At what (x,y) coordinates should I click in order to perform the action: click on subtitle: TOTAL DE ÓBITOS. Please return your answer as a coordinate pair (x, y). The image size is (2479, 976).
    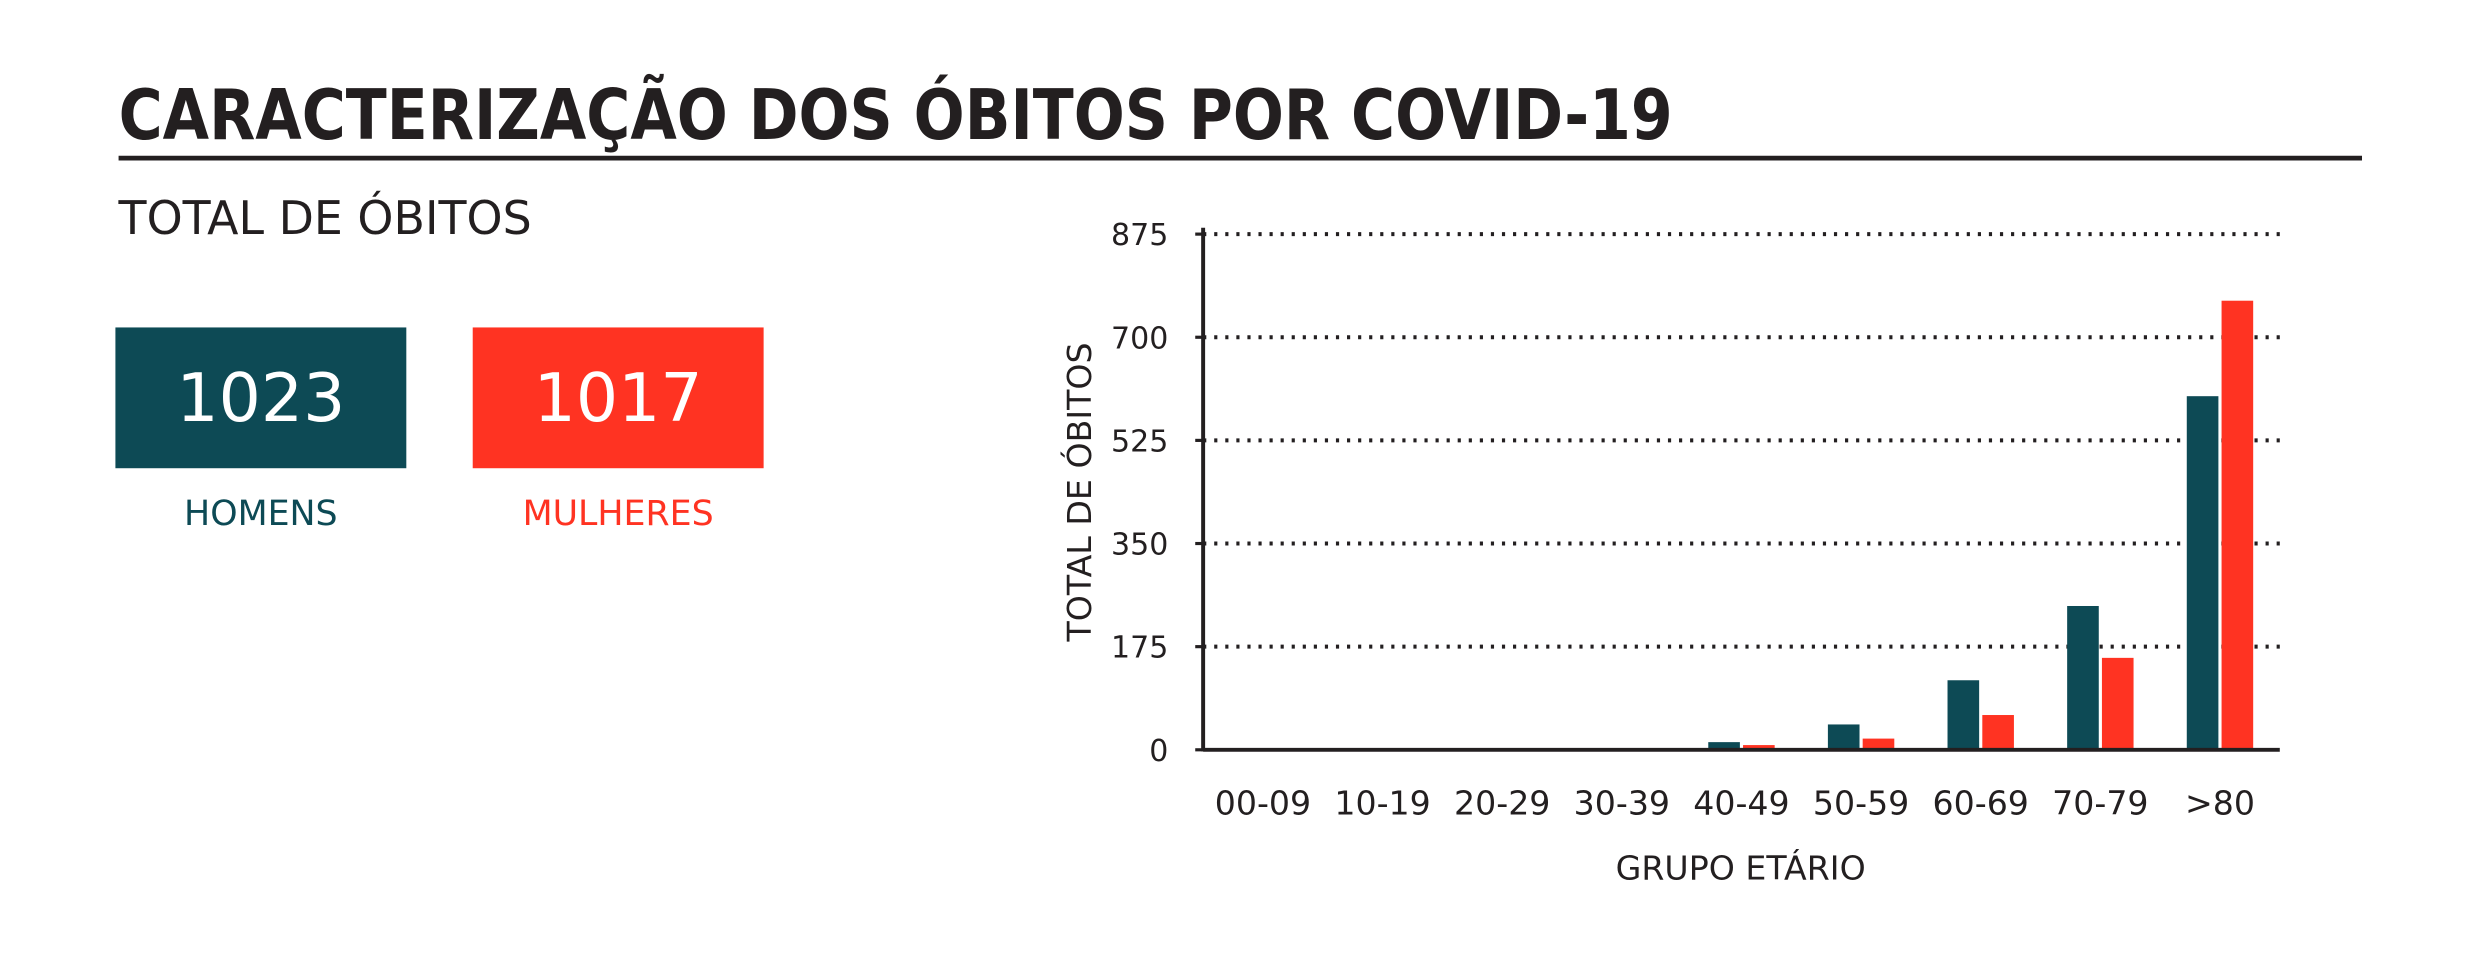
    Looking at the image, I should click on (325, 218).